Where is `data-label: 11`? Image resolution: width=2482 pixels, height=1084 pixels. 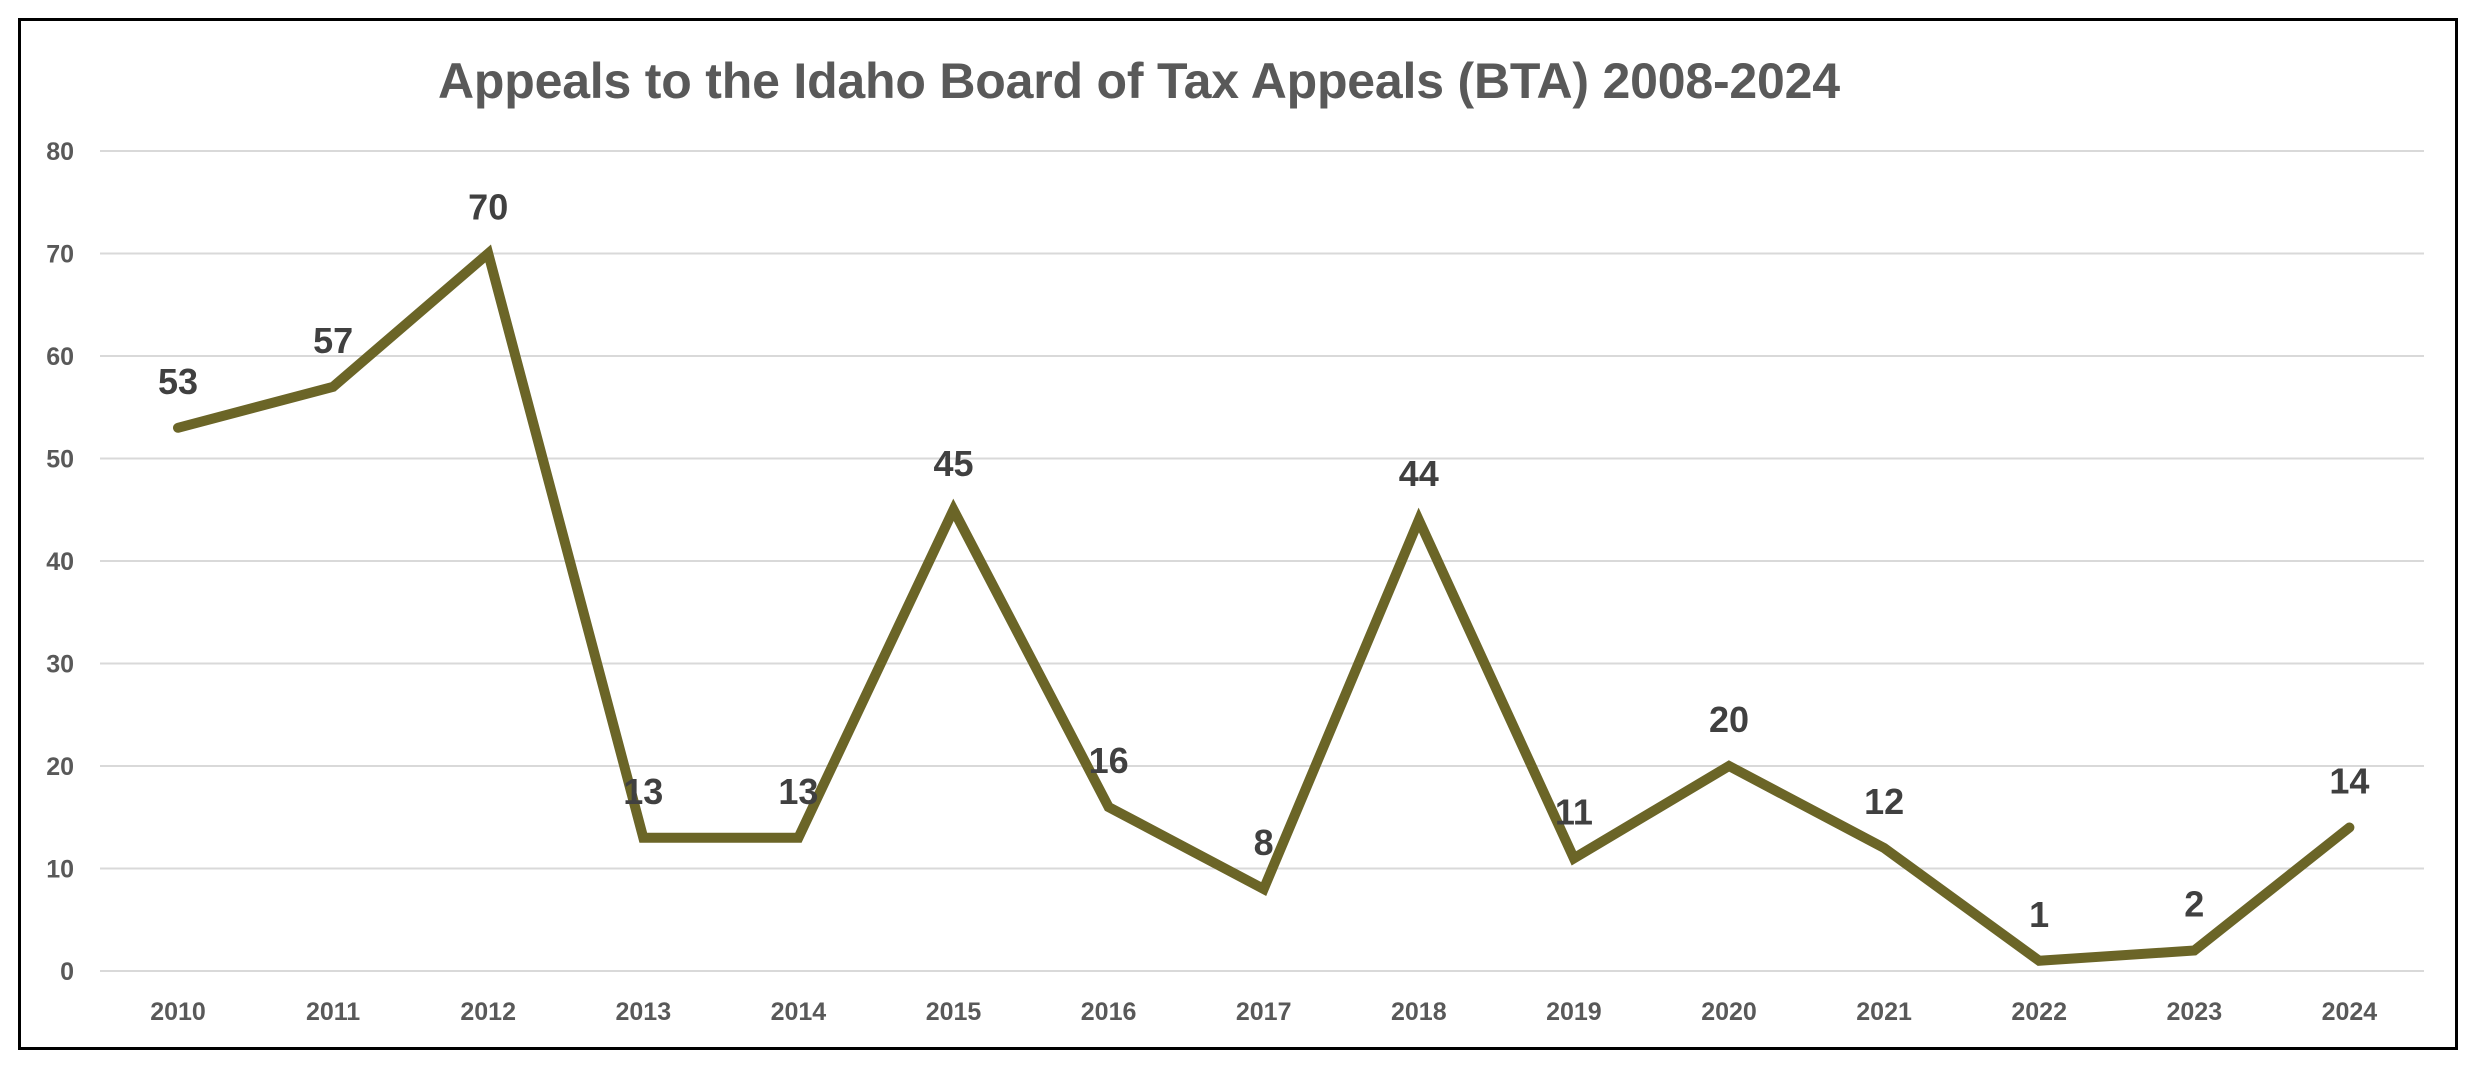 data-label: 11 is located at coordinates (1574, 811).